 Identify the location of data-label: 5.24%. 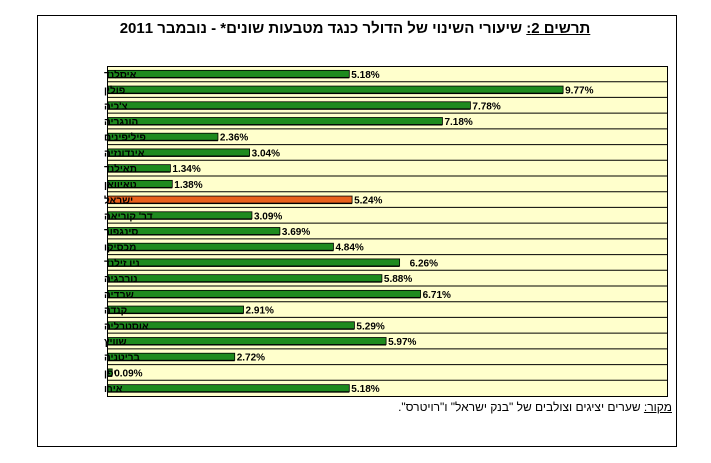
(368, 201).